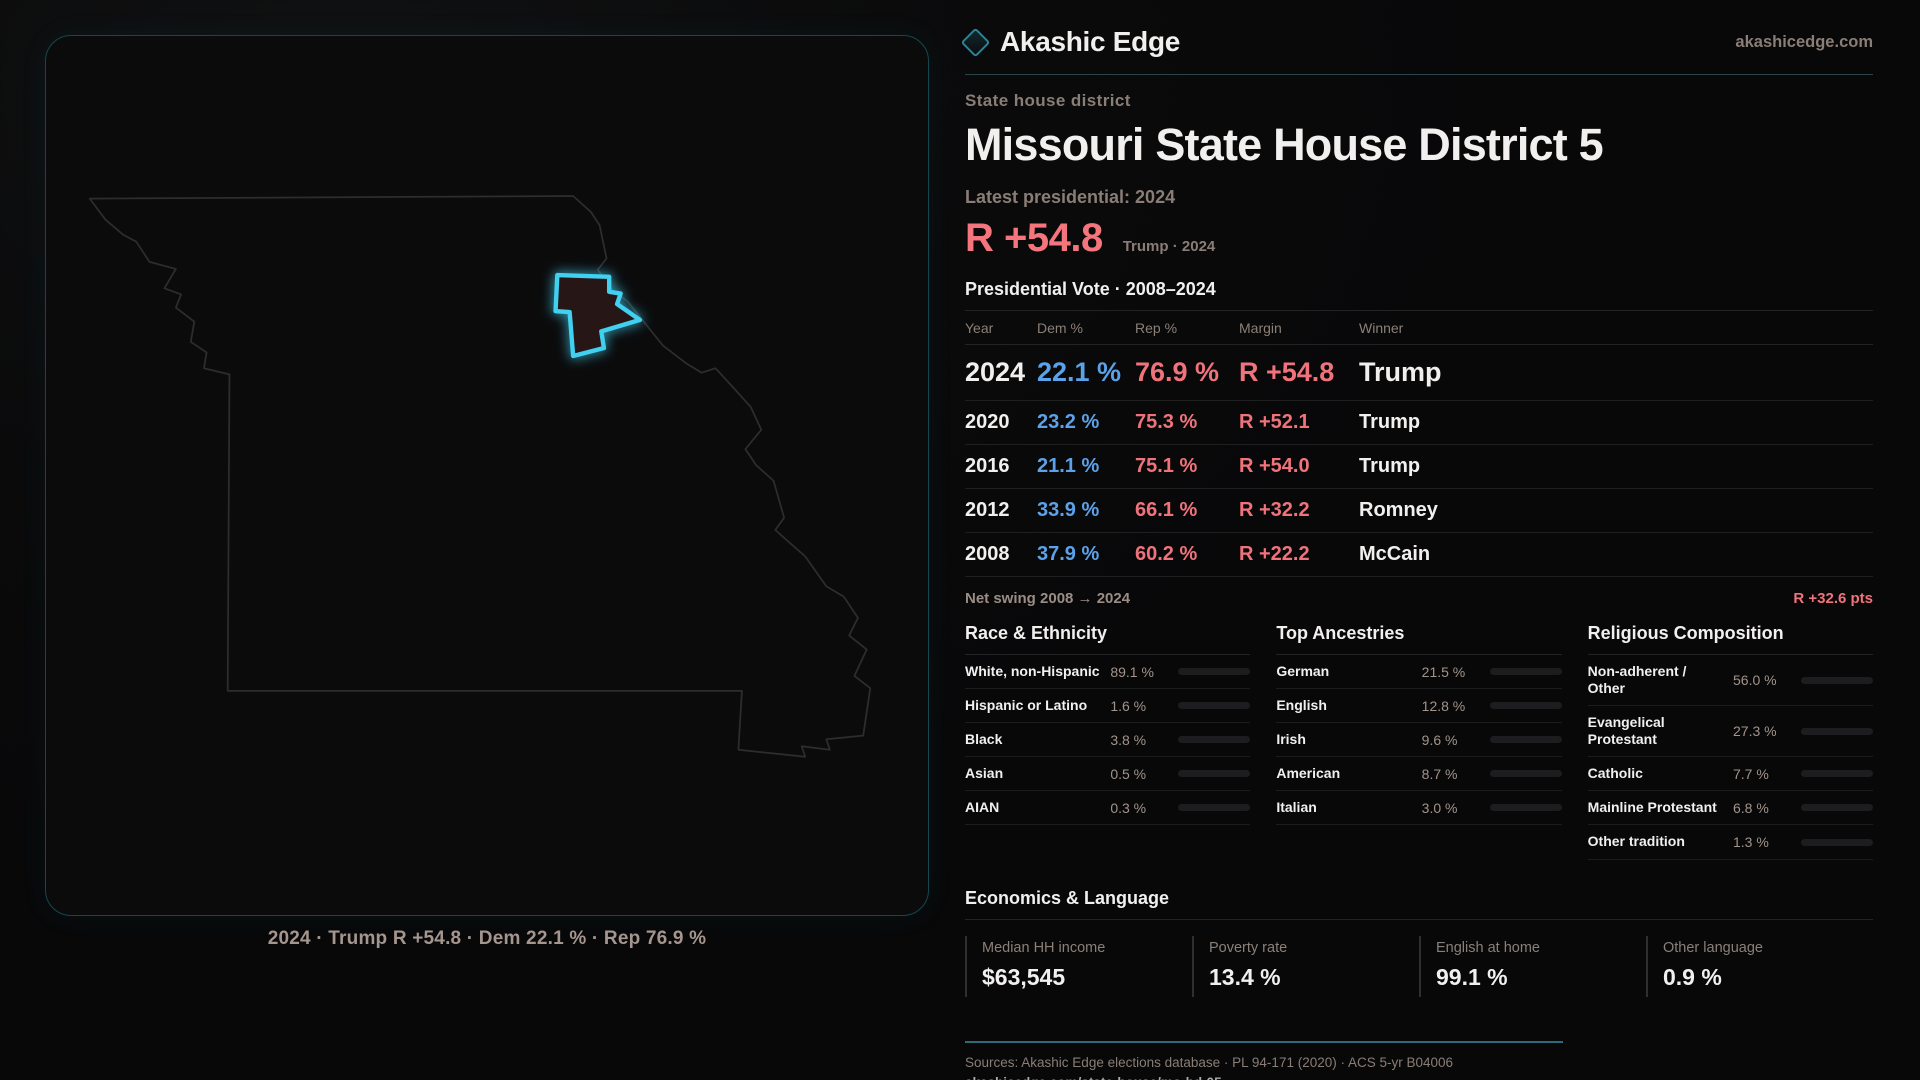 This screenshot has height=1080, width=1920. What do you see at coordinates (1034, 238) in the screenshot?
I see `margin-value: R +54.8` at bounding box center [1034, 238].